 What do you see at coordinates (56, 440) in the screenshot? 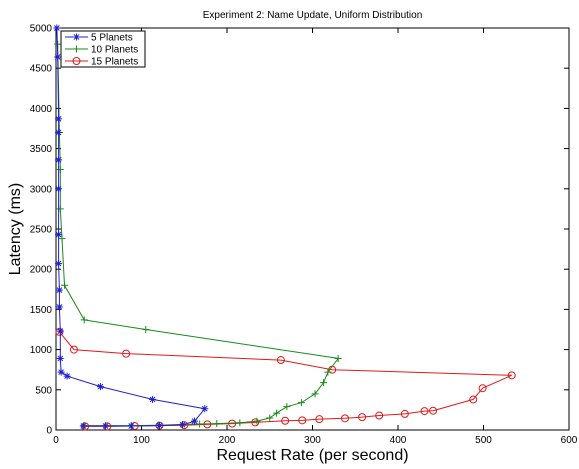
I see `x-tick-label: 0` at bounding box center [56, 440].